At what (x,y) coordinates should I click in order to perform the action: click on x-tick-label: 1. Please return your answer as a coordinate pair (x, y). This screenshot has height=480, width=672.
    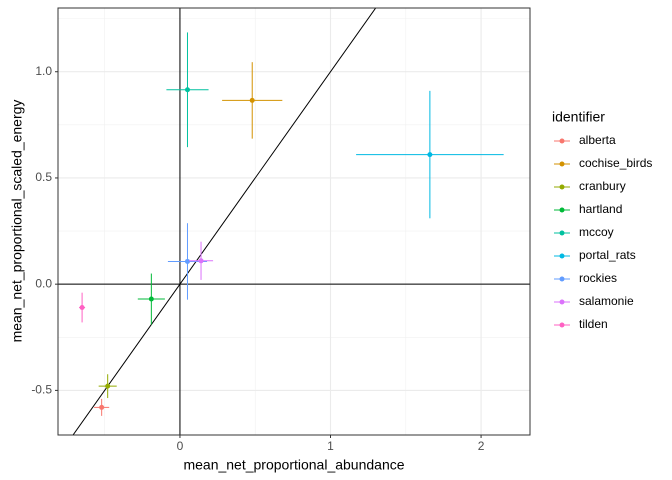
    Looking at the image, I should click on (330, 446).